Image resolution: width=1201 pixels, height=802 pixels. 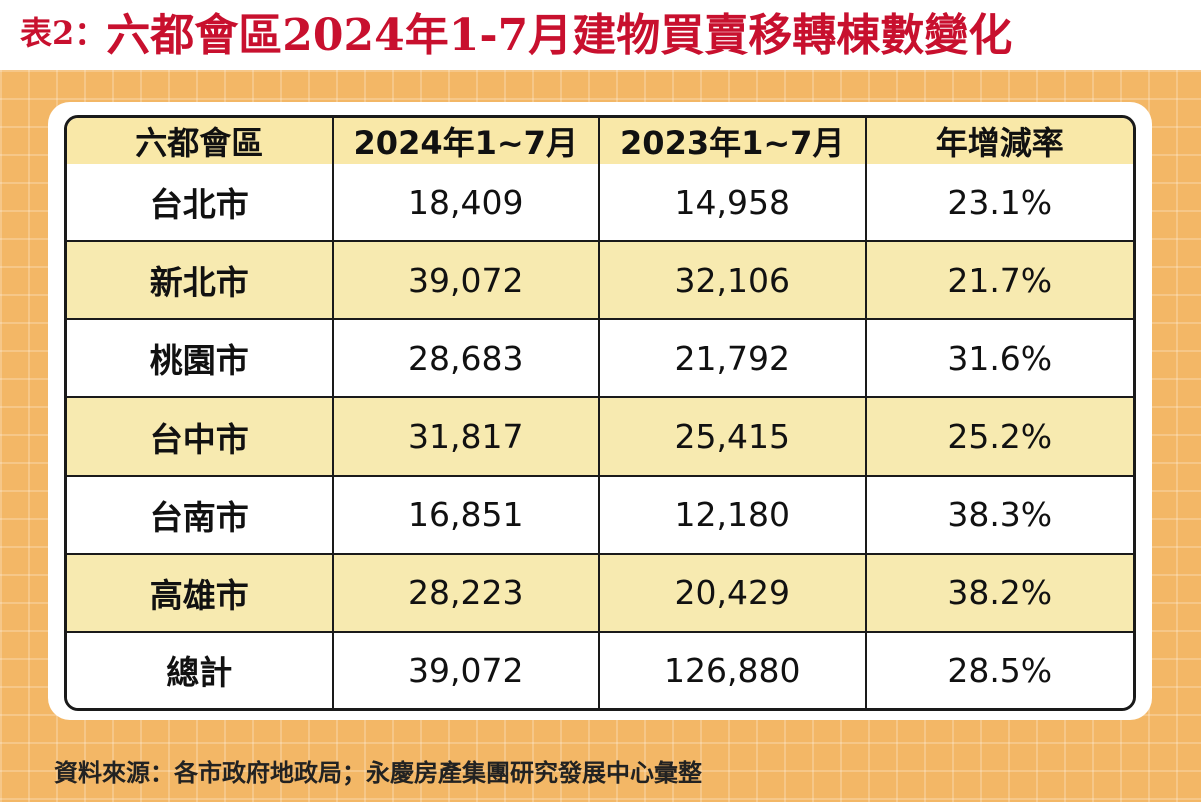 I want to click on cell-region: 台南市, so click(x=200, y=515).